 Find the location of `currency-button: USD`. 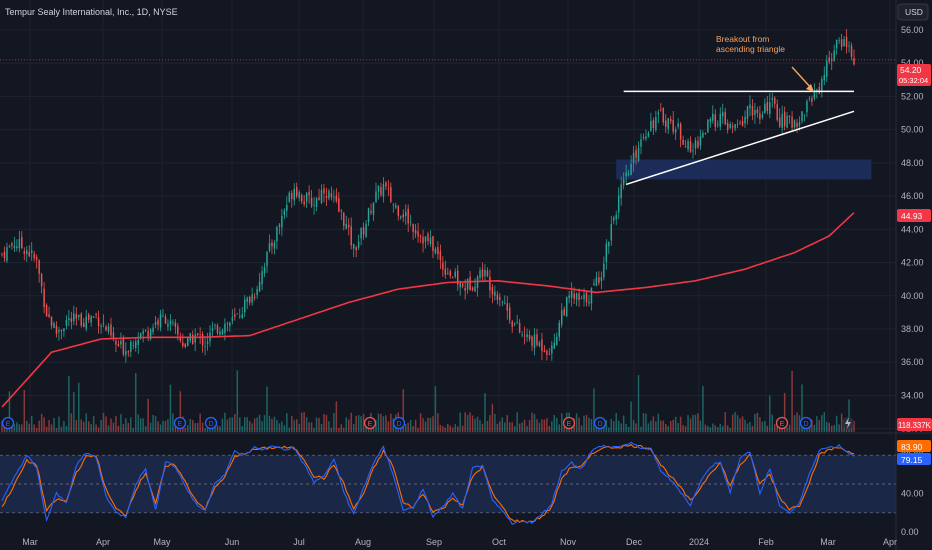

currency-button: USD is located at coordinates (913, 12).